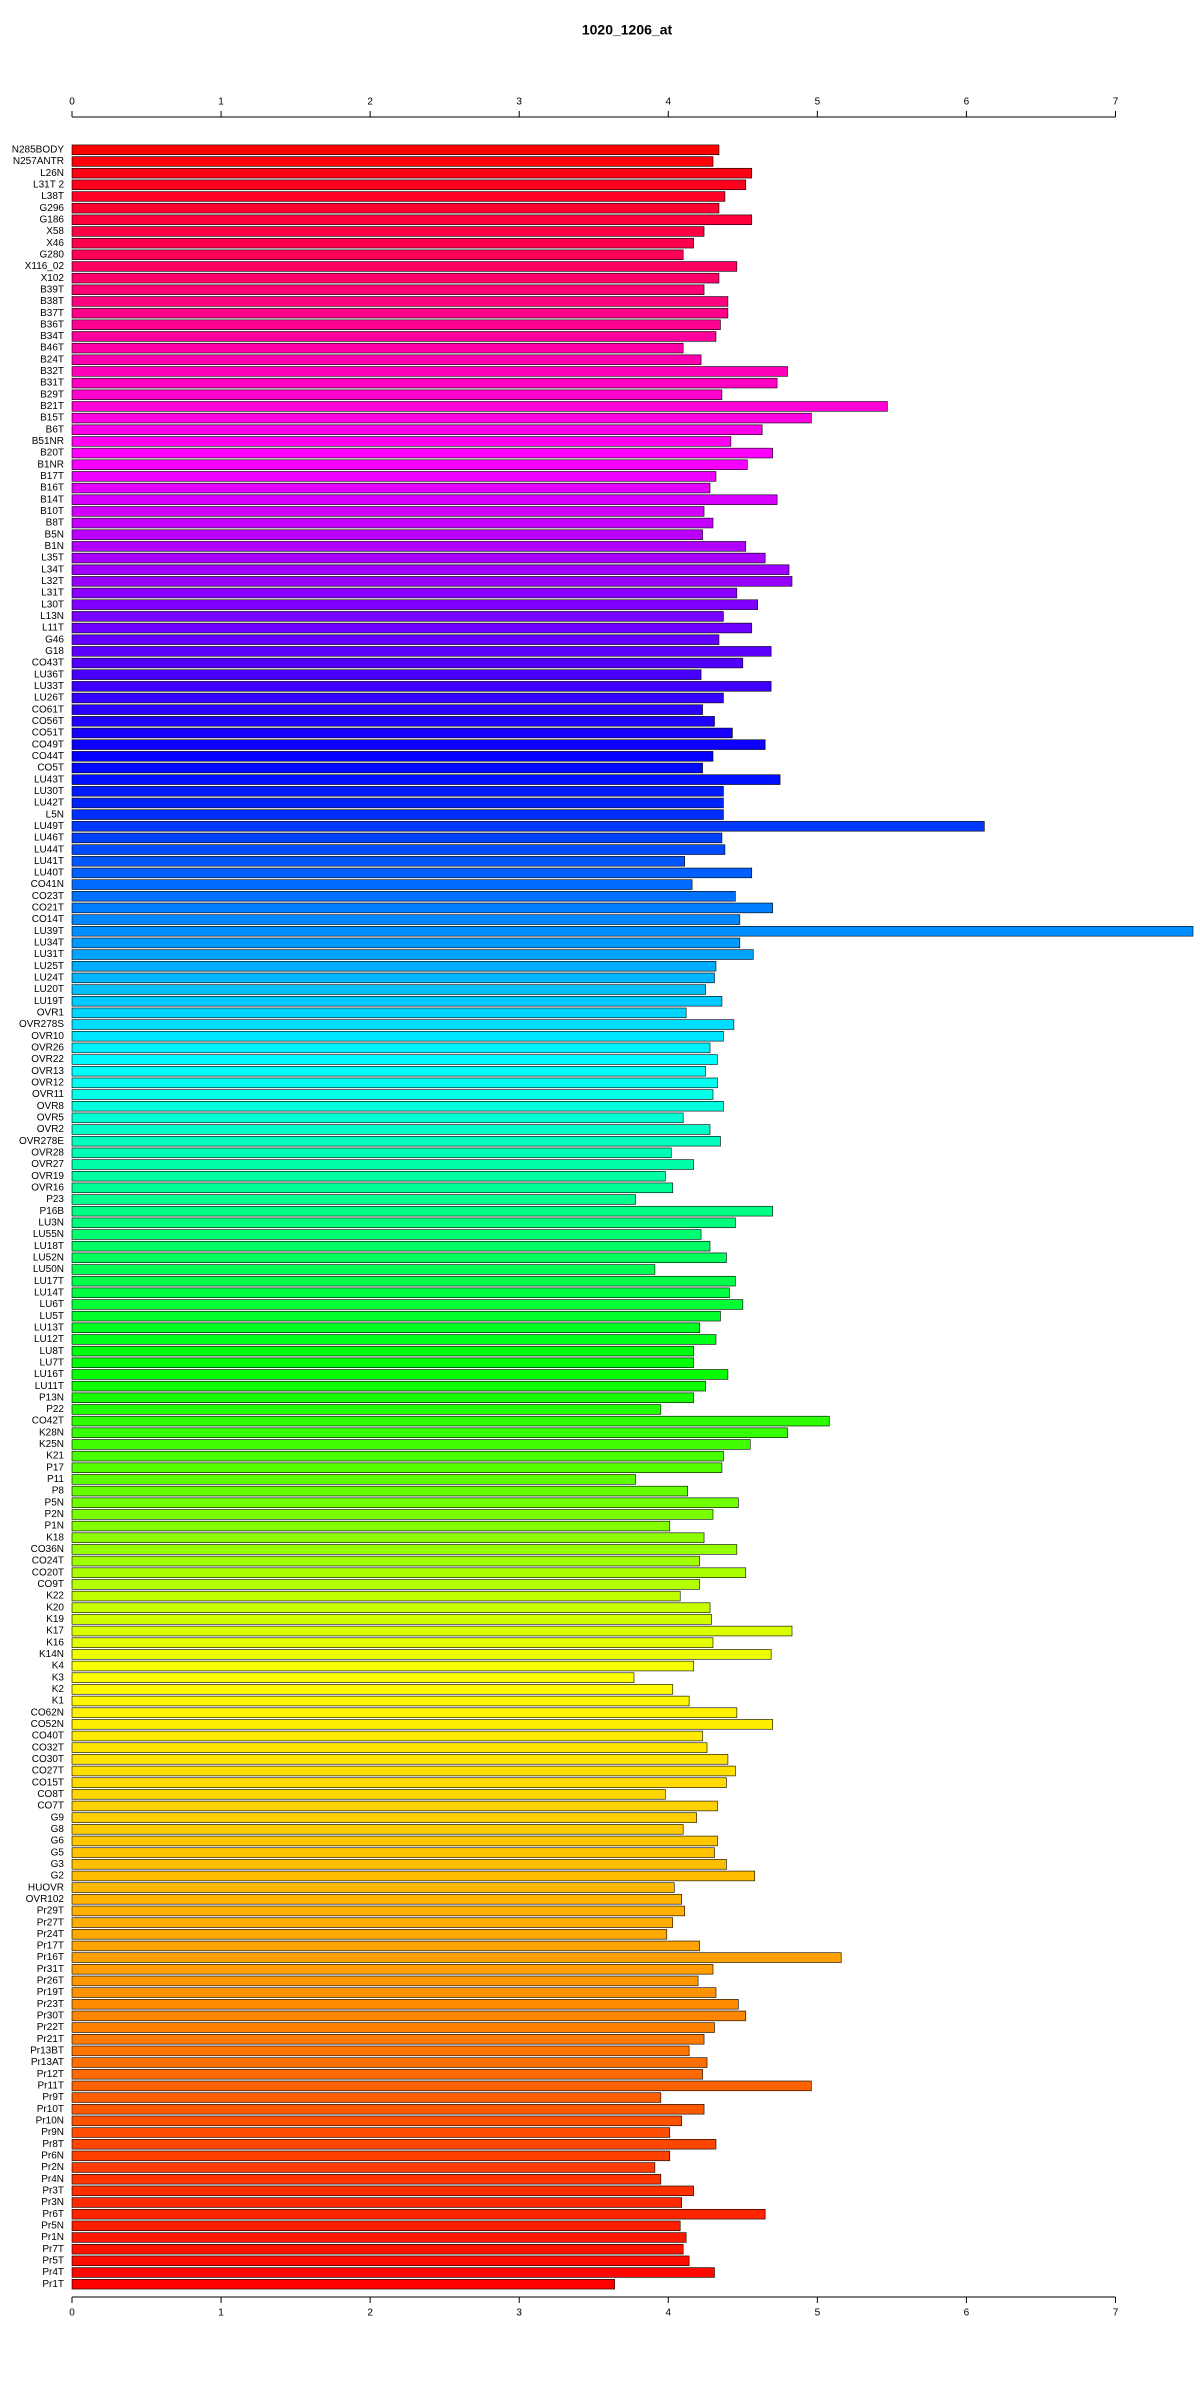 The image size is (1200, 2400). What do you see at coordinates (48, 1771) in the screenshot?
I see `y-tick-label: CO27T` at bounding box center [48, 1771].